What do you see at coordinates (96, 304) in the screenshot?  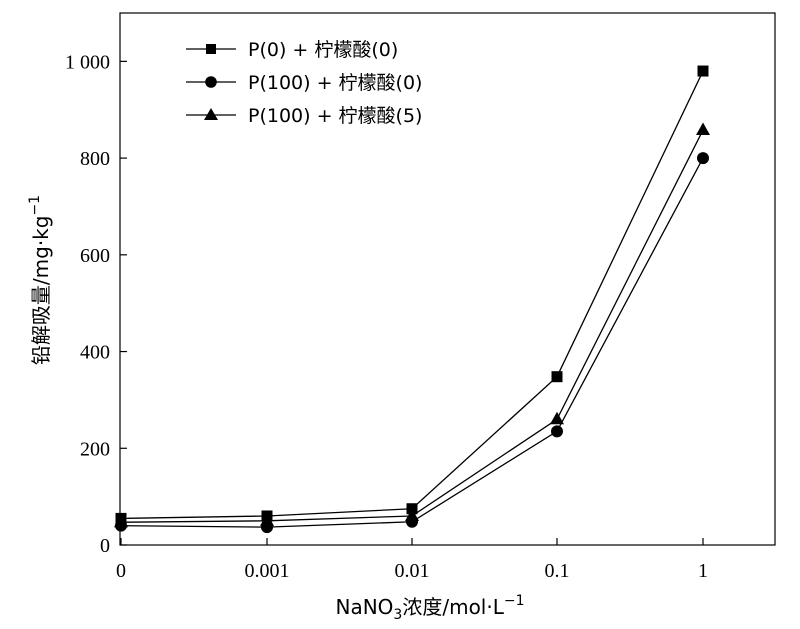 I see `y-axis: 0 200 400 600 800 1 000` at bounding box center [96, 304].